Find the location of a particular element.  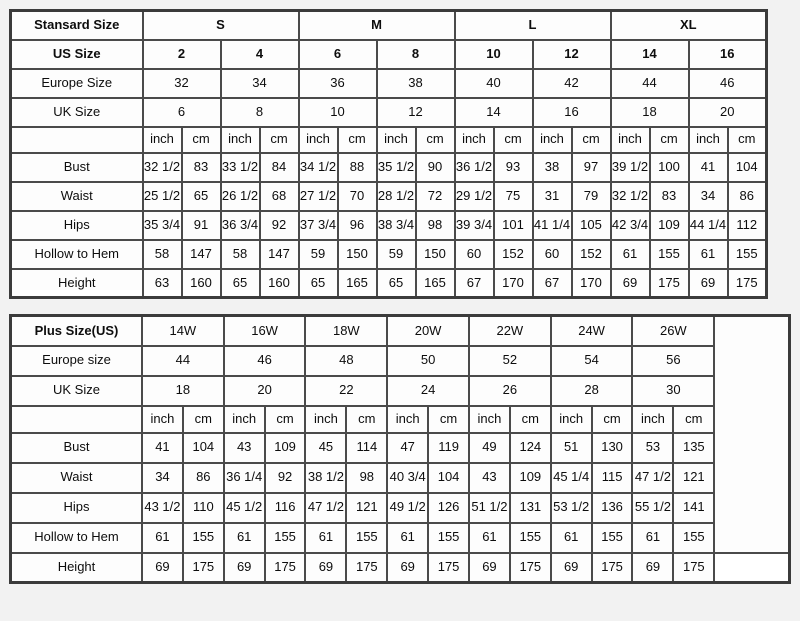

height-value: 175 is located at coordinates (367, 567).